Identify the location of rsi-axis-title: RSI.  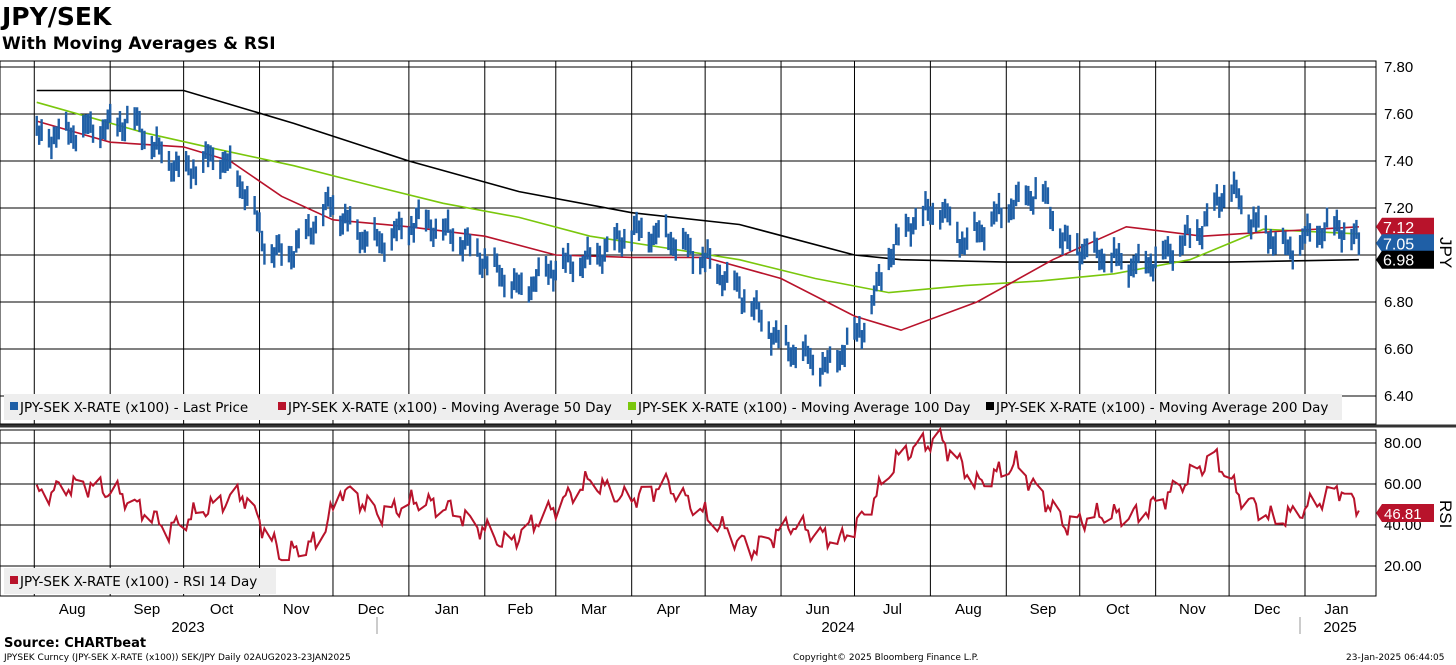
(1445, 514).